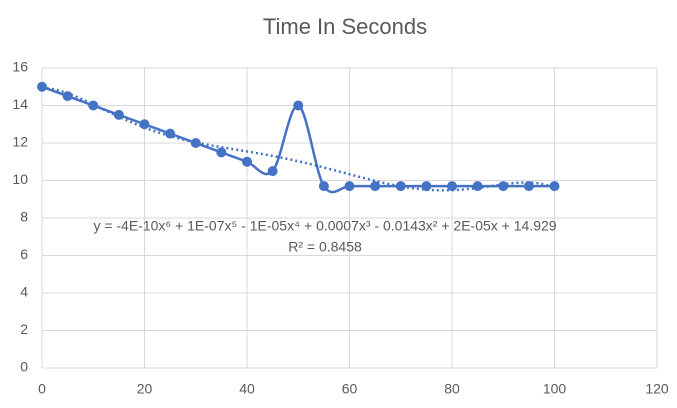 This screenshot has height=408, width=677. Describe the element at coordinates (20, 67) in the screenshot. I see `y-tick-label: 16` at that location.